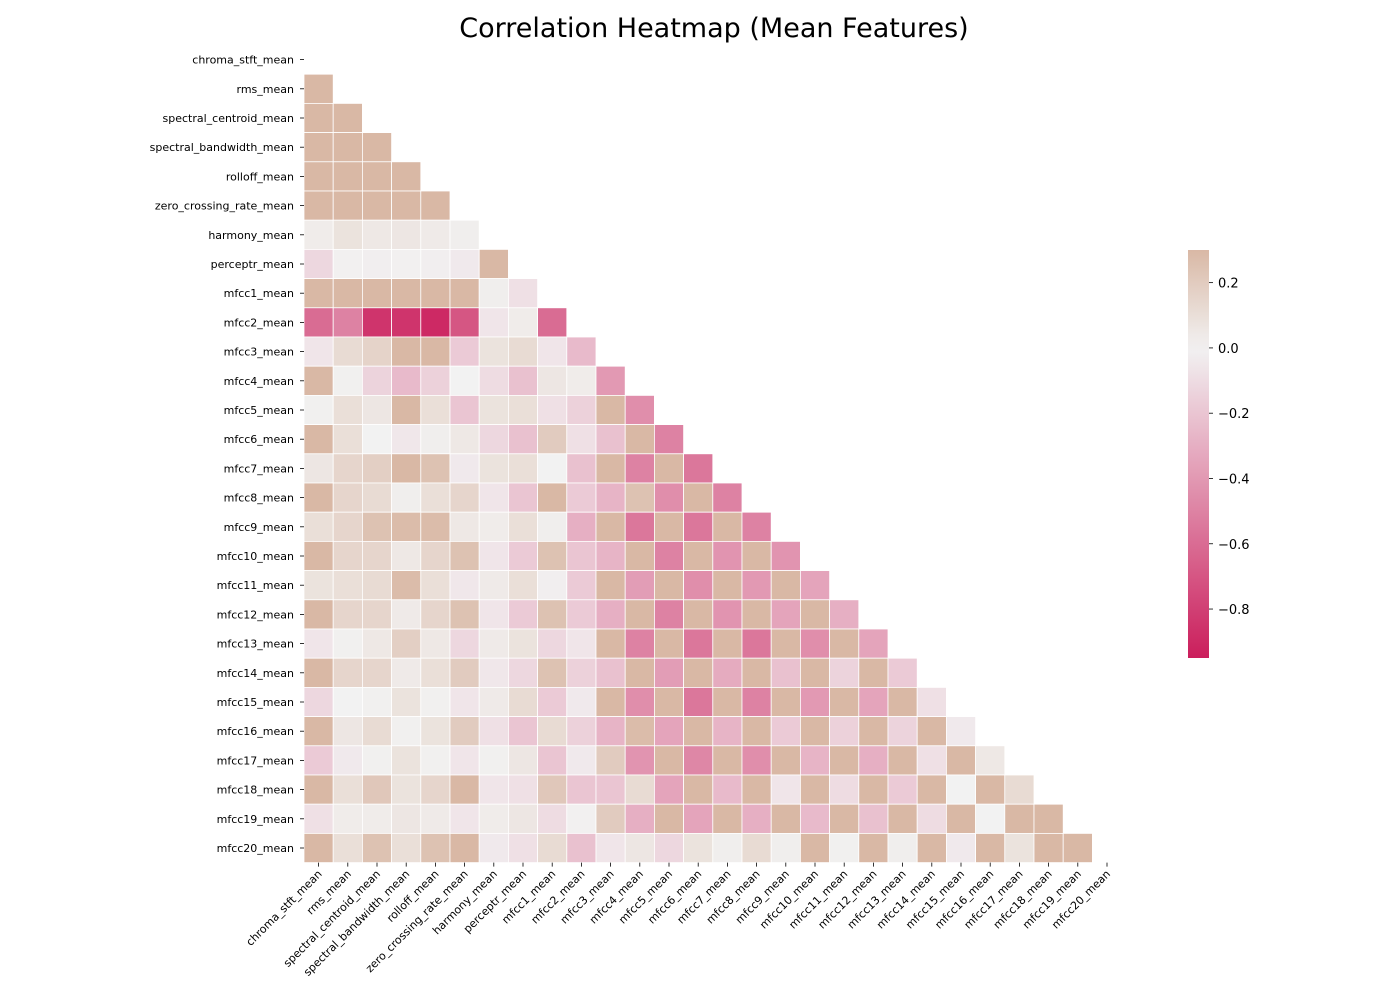 This screenshot has width=1400, height=1004. What do you see at coordinates (259, 322) in the screenshot?
I see `y-tick-label: mfcc2_mean` at bounding box center [259, 322].